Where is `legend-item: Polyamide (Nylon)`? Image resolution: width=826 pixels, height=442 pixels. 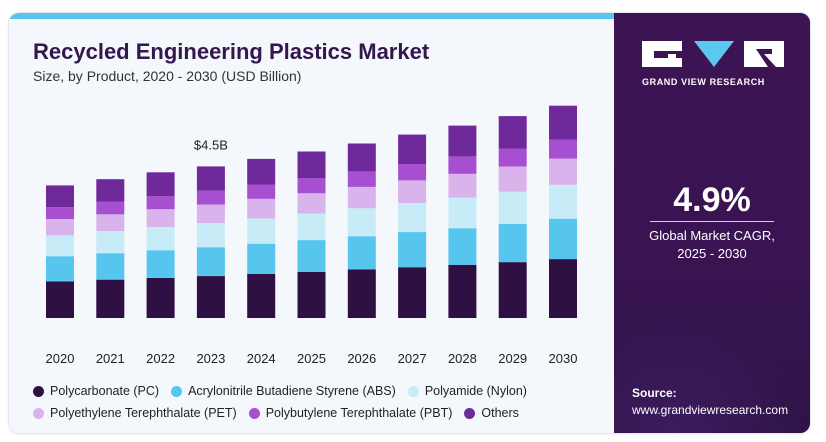
legend-item: Polyamide (Nylon) is located at coordinates (467, 391).